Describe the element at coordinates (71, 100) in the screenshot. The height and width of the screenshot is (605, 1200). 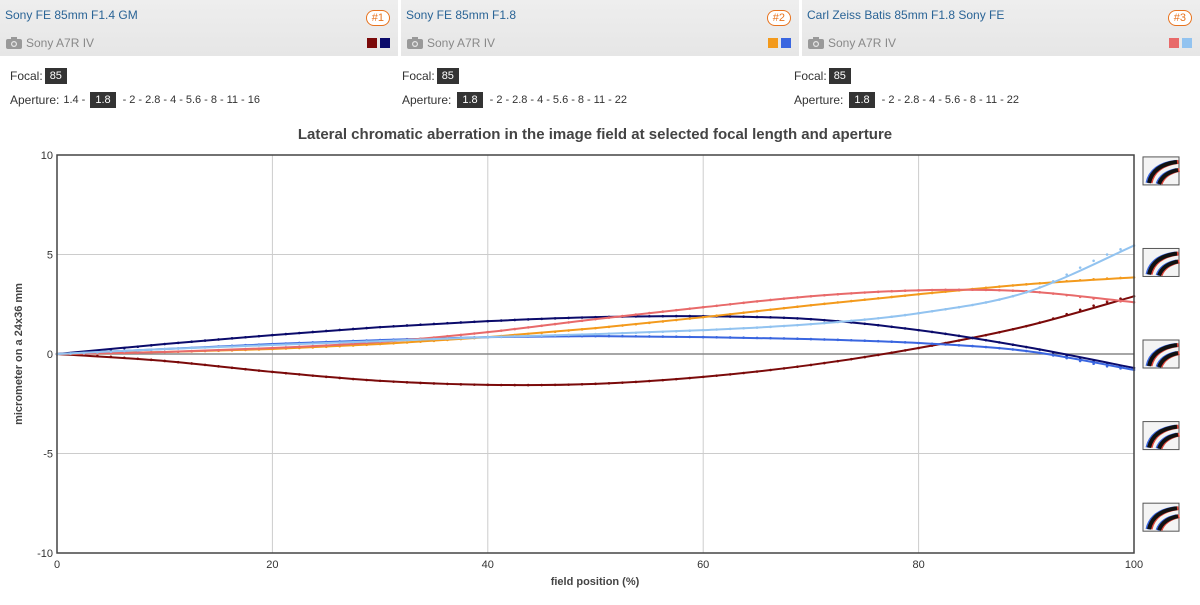
I see `aperture-option: 1.4` at that location.